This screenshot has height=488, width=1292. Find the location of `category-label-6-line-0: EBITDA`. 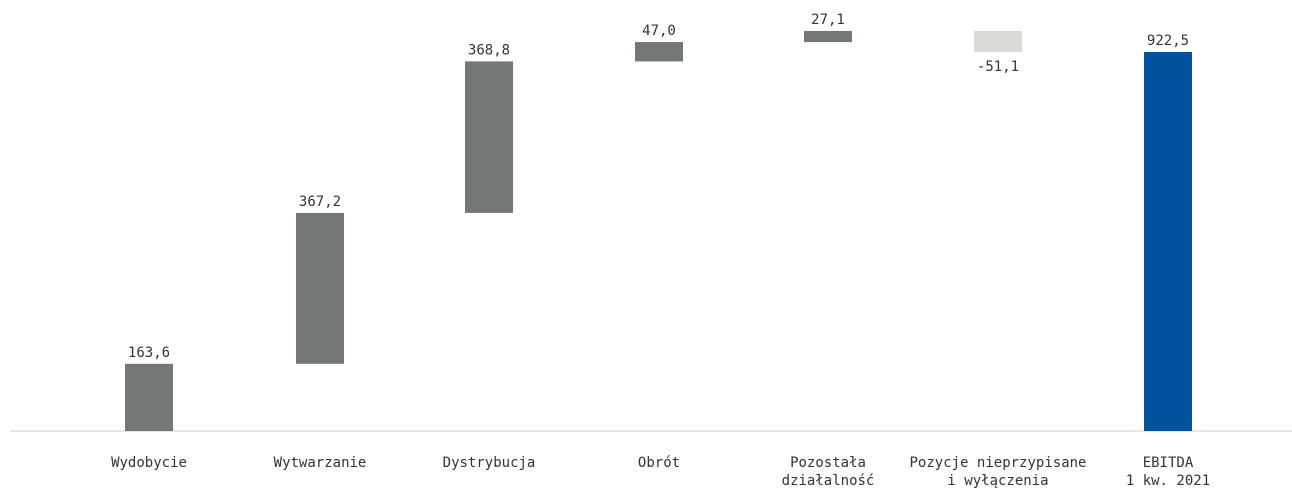

category-label-6-line-0: EBITDA is located at coordinates (1168, 463).